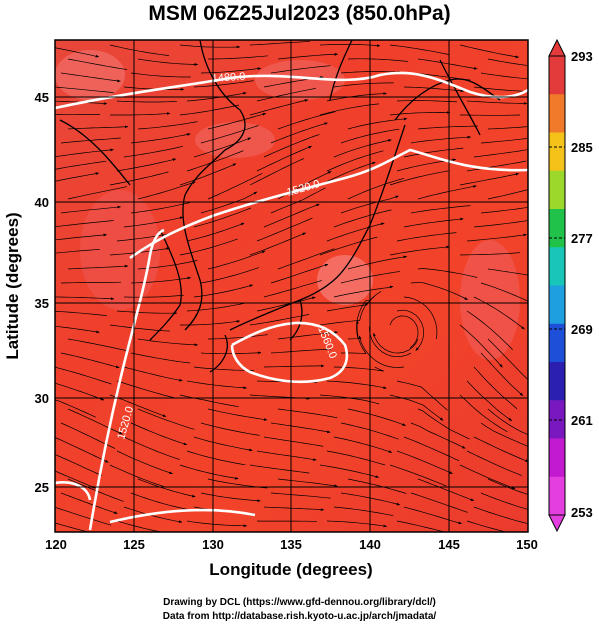  Describe the element at coordinates (42, 292) in the screenshot. I see `y-tick-labels: 25 30 35 40 45` at that location.